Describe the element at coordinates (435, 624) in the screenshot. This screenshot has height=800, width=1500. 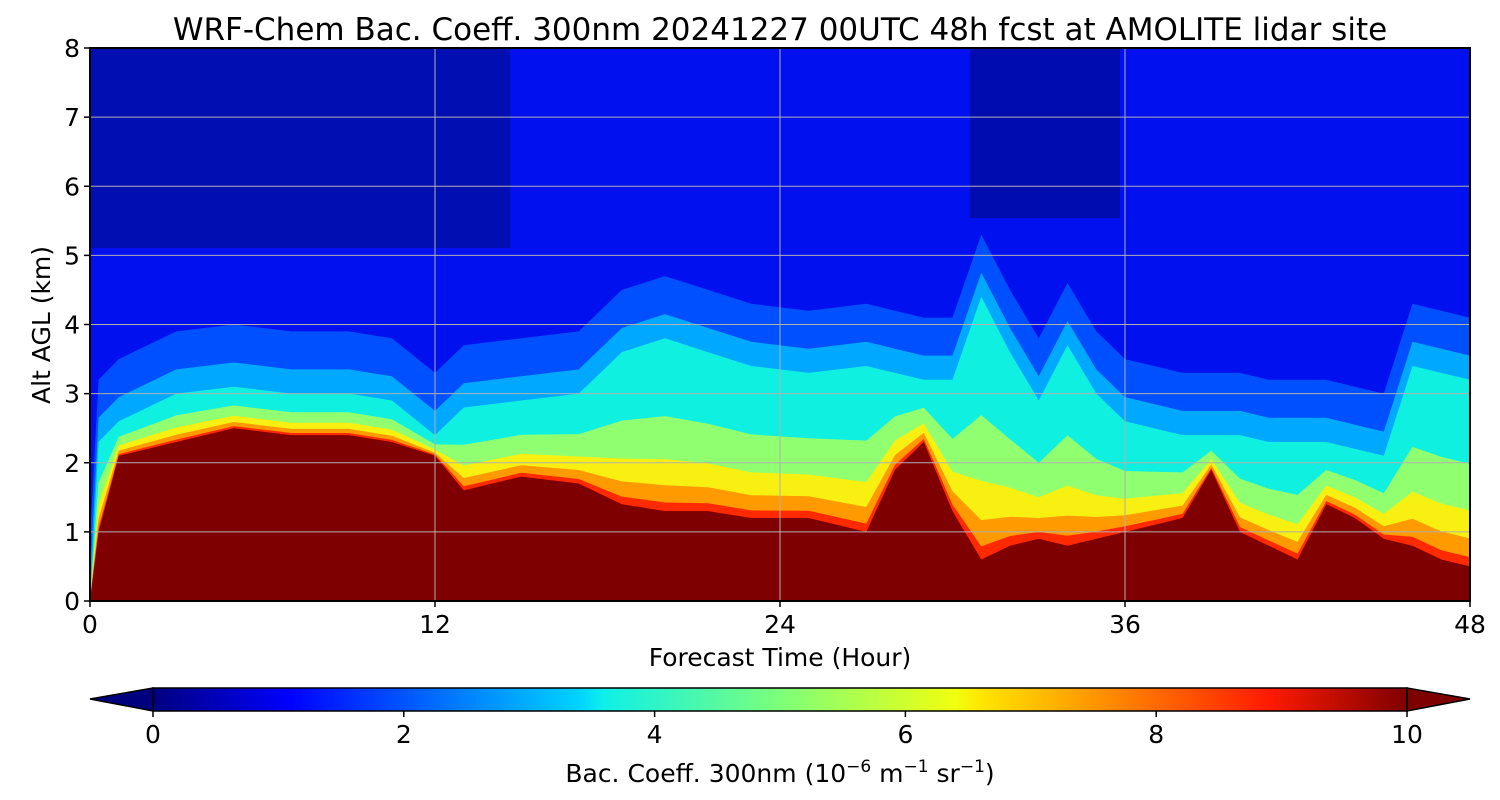
I see `x-tick-label: 12` at that location.